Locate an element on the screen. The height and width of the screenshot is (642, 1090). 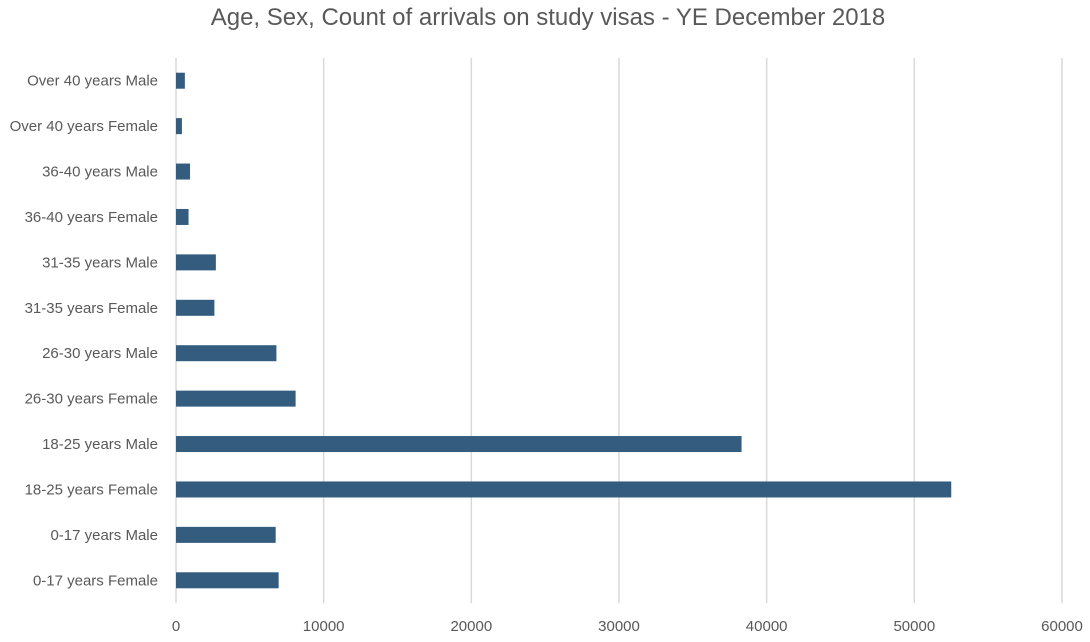
x-tick-label: 40000 is located at coordinates (767, 626).